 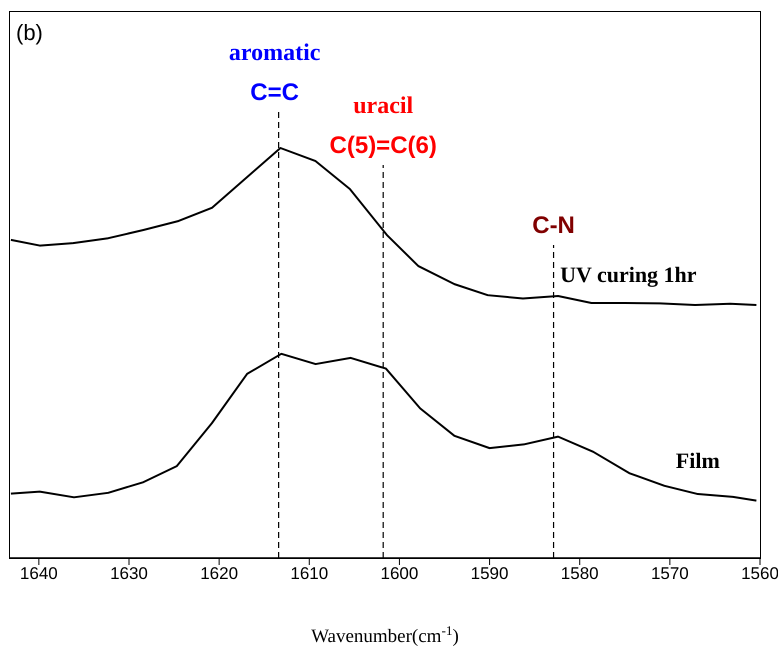 I want to click on x-tick-label: 1570, so click(x=669, y=574).